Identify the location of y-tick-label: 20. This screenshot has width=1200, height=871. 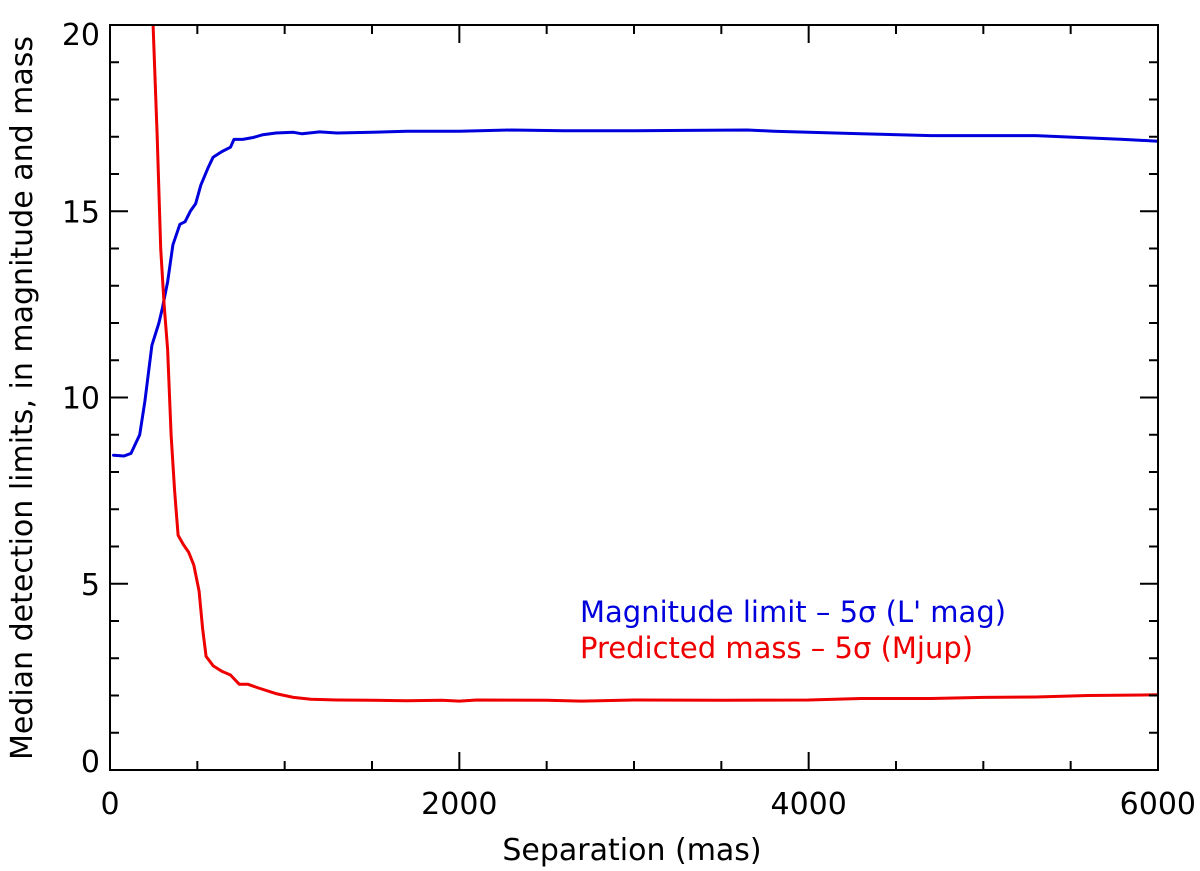
(81, 35).